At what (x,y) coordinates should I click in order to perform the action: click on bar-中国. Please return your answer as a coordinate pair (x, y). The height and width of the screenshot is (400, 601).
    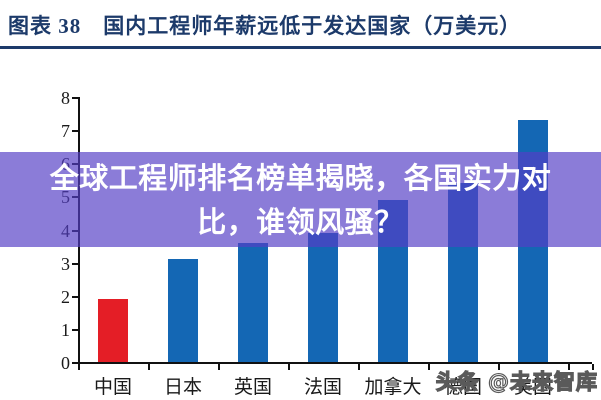
    Looking at the image, I should click on (113, 330).